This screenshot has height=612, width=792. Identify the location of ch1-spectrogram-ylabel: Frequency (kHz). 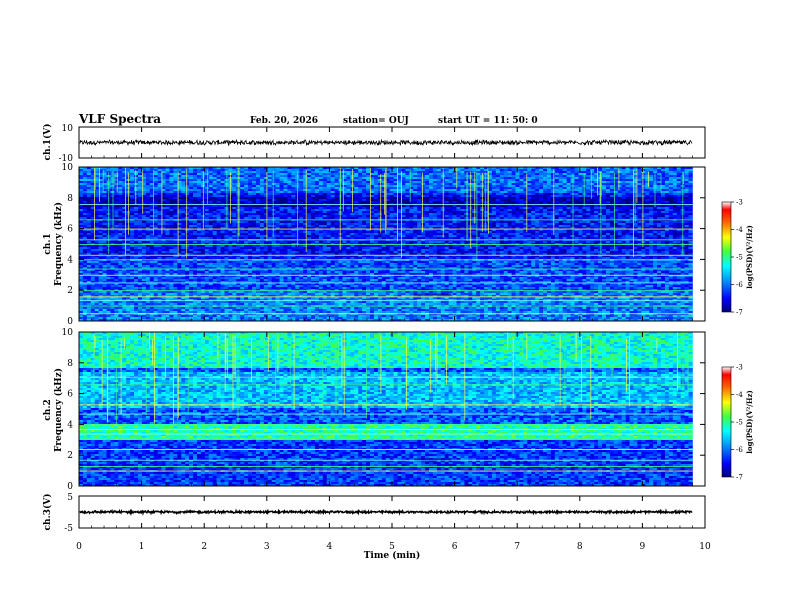
(58, 244).